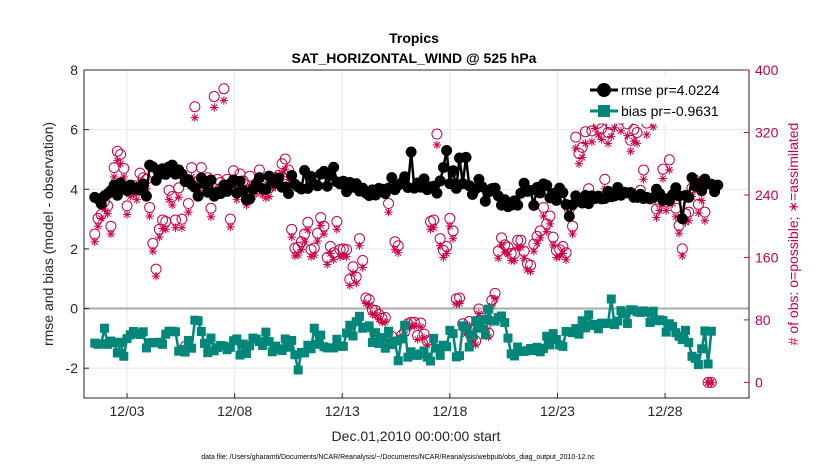  I want to click on y-left-tick-label: 0, so click(74, 309).